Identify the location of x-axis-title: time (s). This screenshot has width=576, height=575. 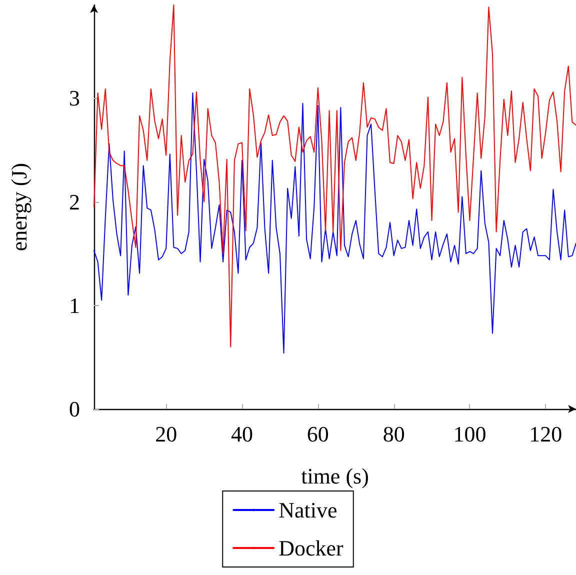
(335, 476).